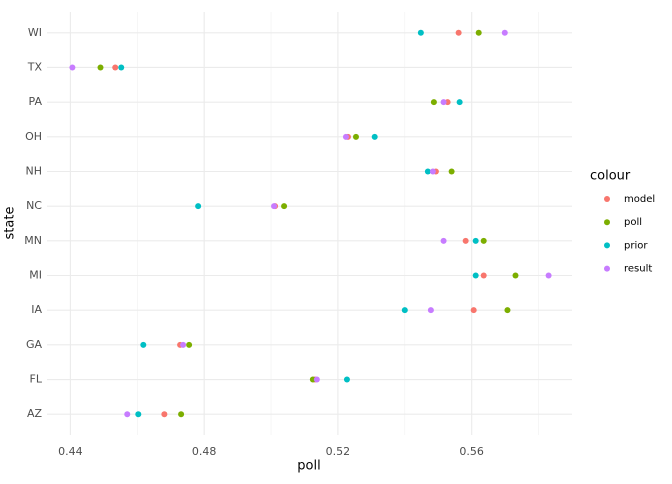 The width and height of the screenshot is (672, 484). What do you see at coordinates (34, 170) in the screenshot?
I see `y-tick-label: NH` at bounding box center [34, 170].